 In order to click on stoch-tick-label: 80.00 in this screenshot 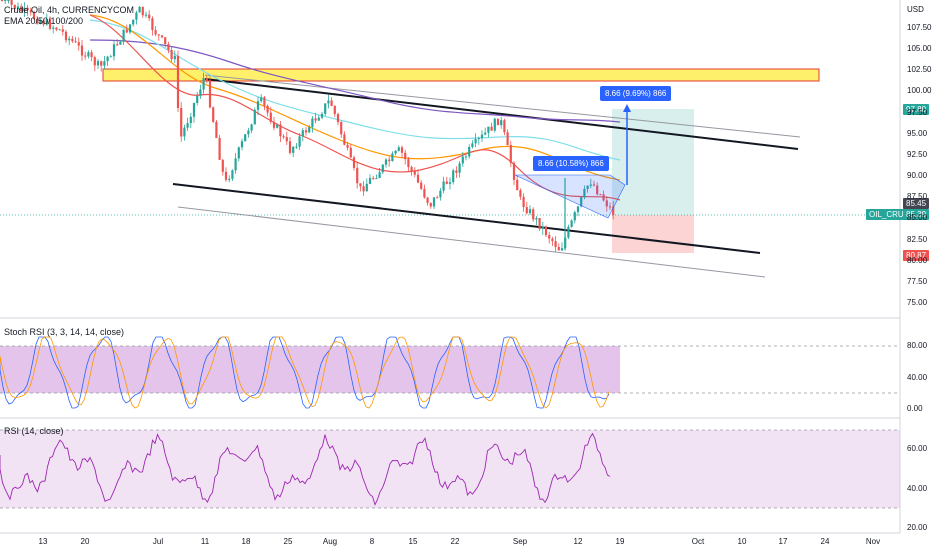, I will do `click(917, 345)`.